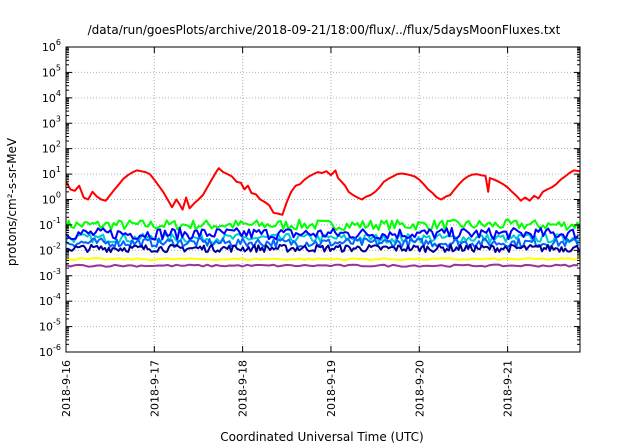 The image size is (640, 448). Describe the element at coordinates (508, 388) in the screenshot. I see `x-tick-label: 2018-9-21` at that location.